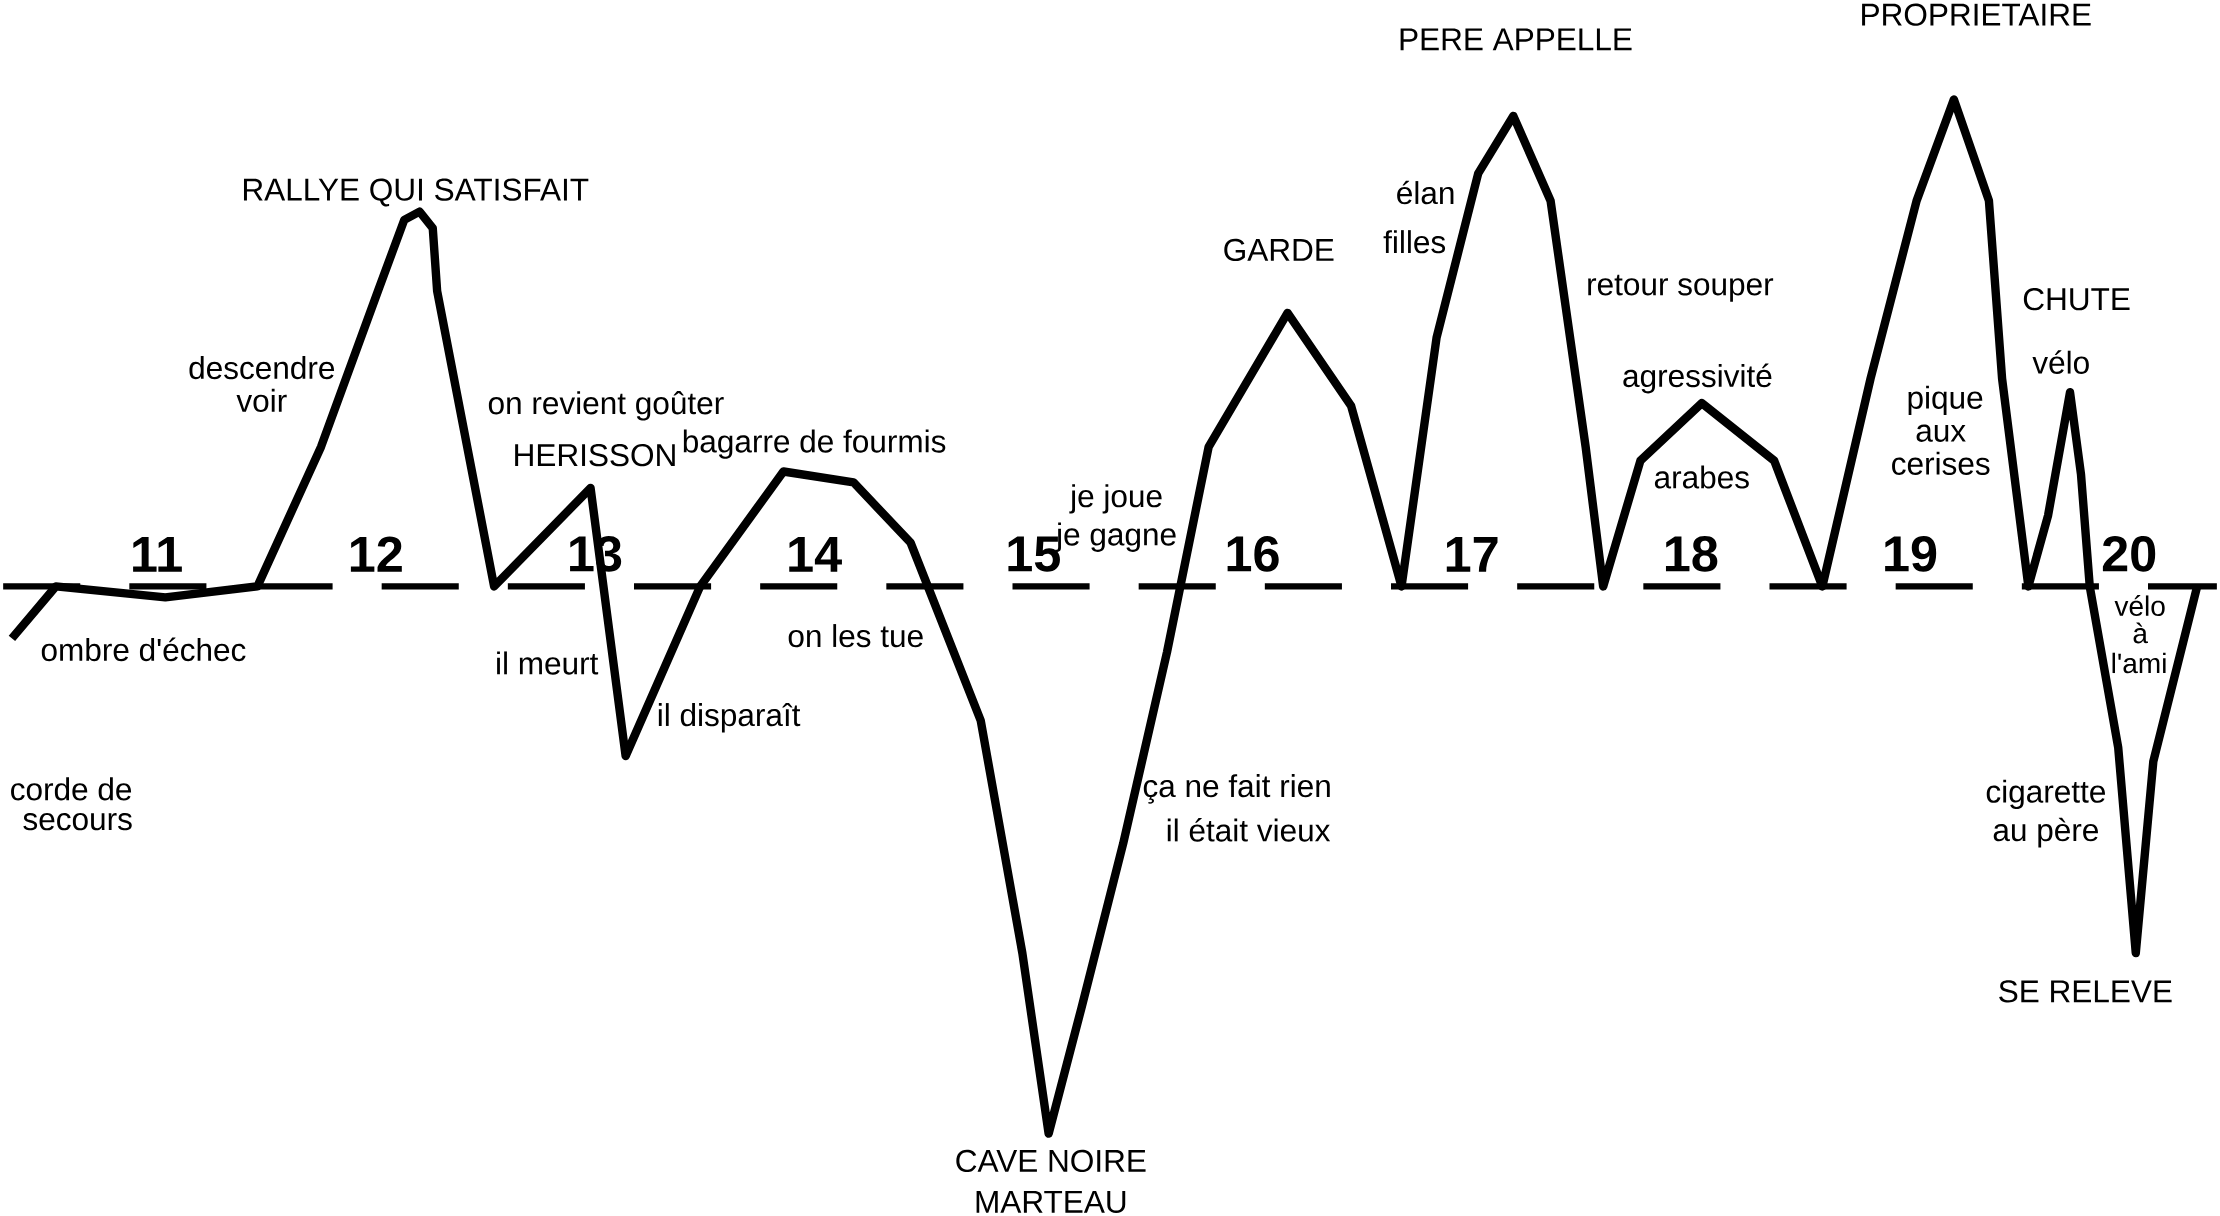 The image size is (2220, 1216). What do you see at coordinates (261, 400) in the screenshot?
I see `annotation: voir` at bounding box center [261, 400].